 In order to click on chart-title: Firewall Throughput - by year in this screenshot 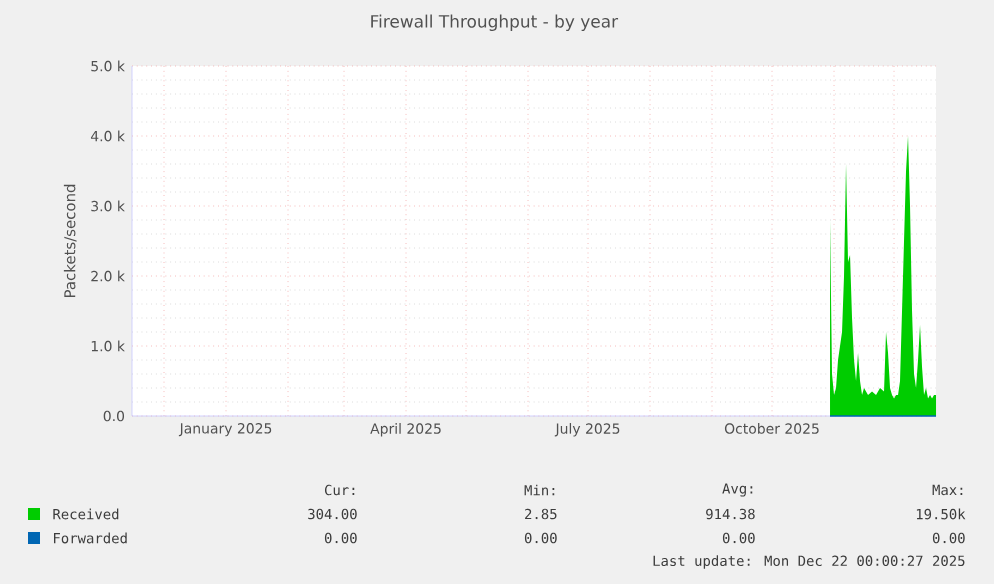, I will do `click(495, 23)`.